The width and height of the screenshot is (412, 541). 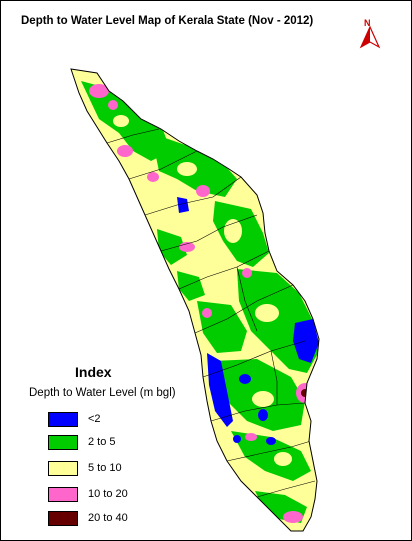 What do you see at coordinates (102, 393) in the screenshot?
I see `legend-subtitle: Depth to Water Level (m bgl)` at bounding box center [102, 393].